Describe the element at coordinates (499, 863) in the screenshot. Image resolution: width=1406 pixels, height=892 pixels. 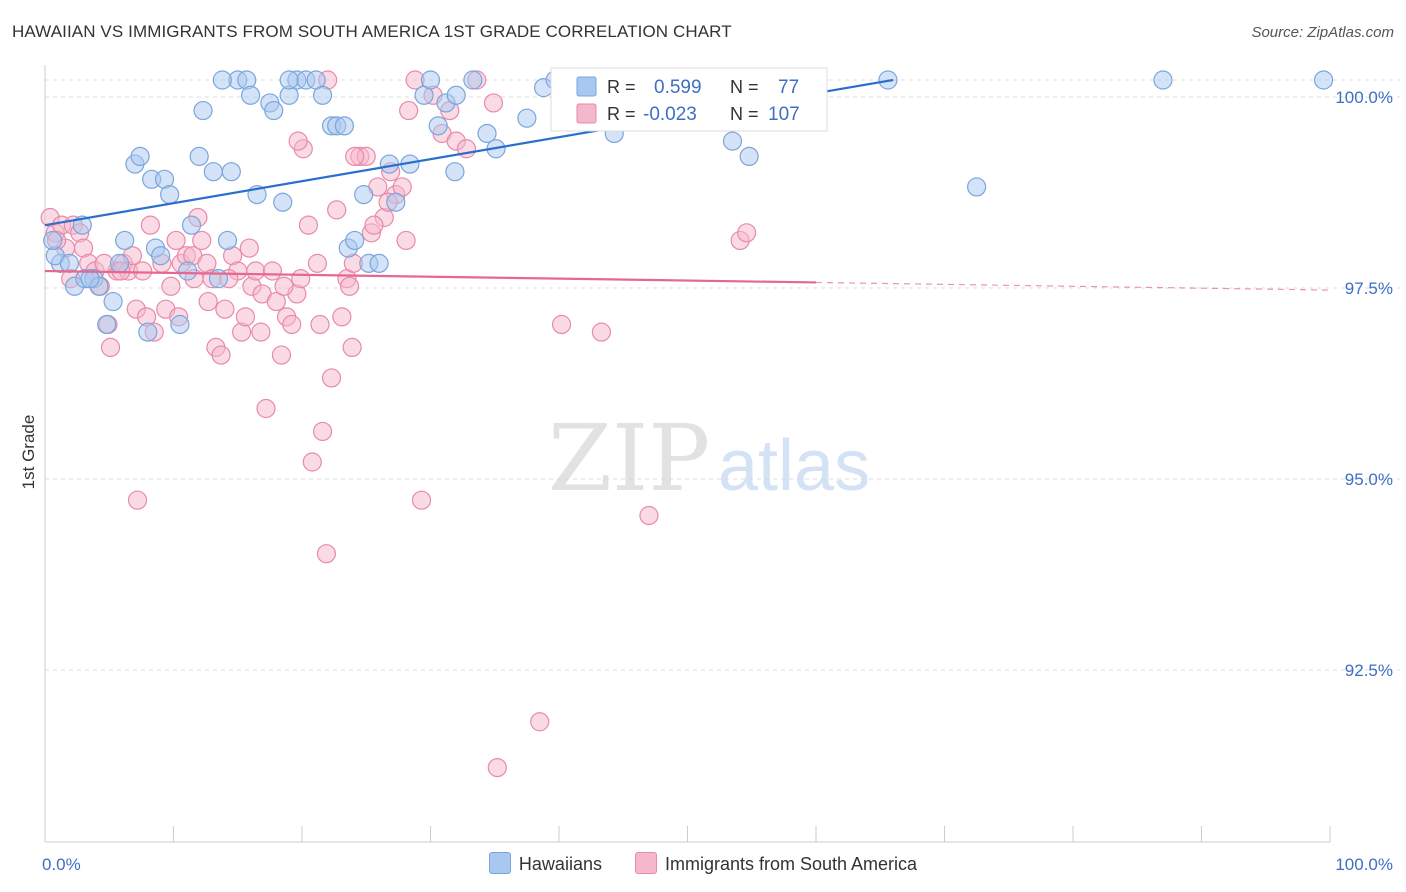
I see `legend-swatch-hawaiians` at that location.